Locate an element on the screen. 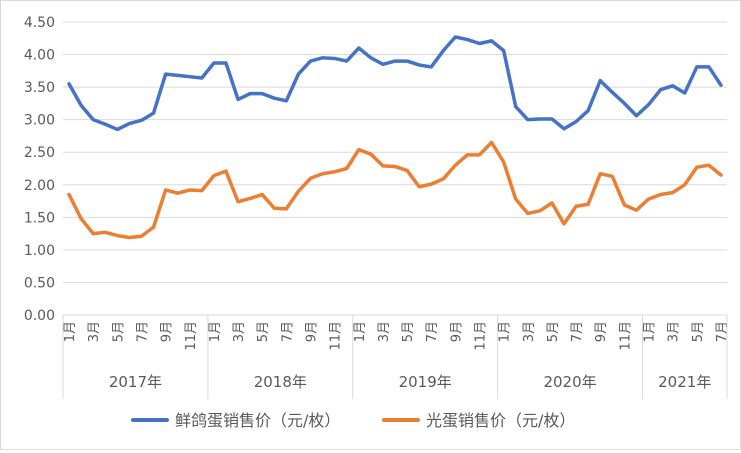 Image resolution: width=741 pixels, height=453 pixels. x-group-label: 2021年 is located at coordinates (684, 382).